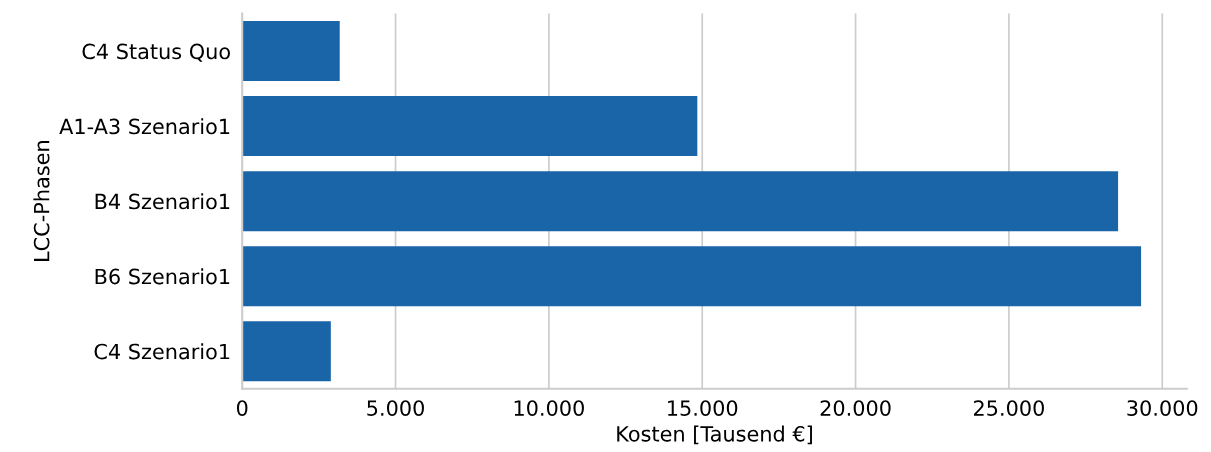 The image size is (1211, 452). Describe the element at coordinates (144, 126) in the screenshot. I see `y-tick-label: A1-A3 Szenario1` at that location.